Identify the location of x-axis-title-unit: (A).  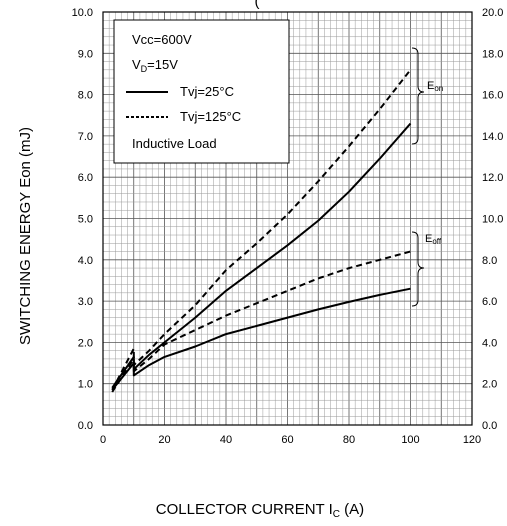
(352, 509).